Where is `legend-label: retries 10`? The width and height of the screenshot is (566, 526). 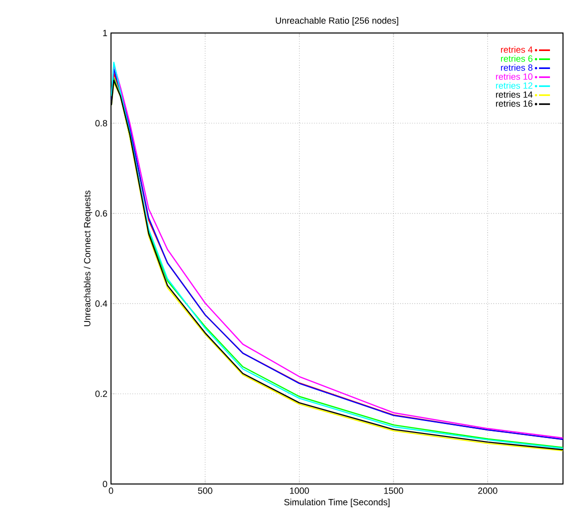 legend-label: retries 10 is located at coordinates (514, 76).